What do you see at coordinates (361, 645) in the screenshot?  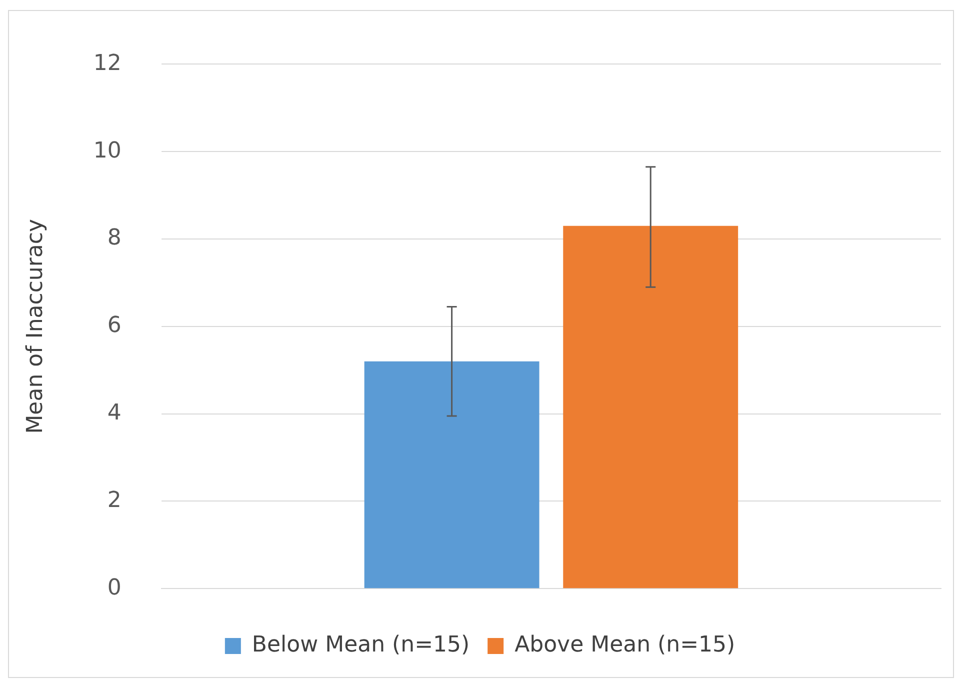 I see `legend-label: Below Mean (n=15)` at bounding box center [361, 645].